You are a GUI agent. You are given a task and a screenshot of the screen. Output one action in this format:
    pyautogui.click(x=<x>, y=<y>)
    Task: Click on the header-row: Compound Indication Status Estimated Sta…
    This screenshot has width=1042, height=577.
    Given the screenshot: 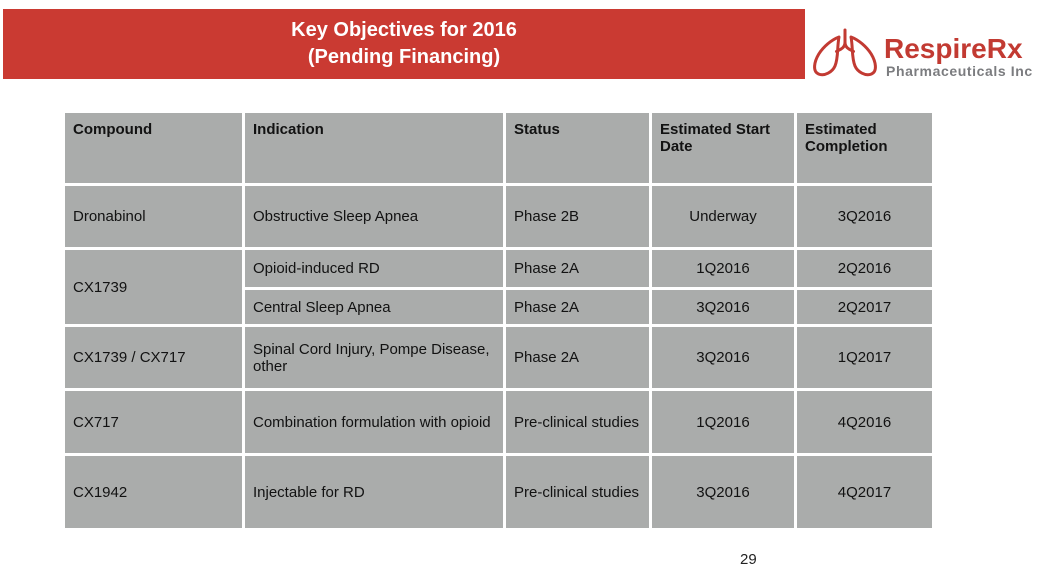 What is the action you would take?
    pyautogui.click(x=498, y=148)
    